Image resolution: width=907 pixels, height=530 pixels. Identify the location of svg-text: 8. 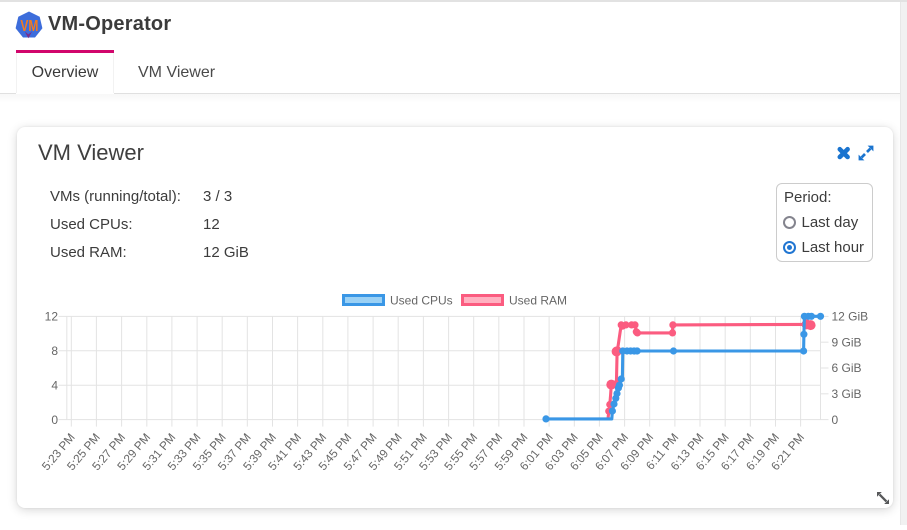
(54, 351).